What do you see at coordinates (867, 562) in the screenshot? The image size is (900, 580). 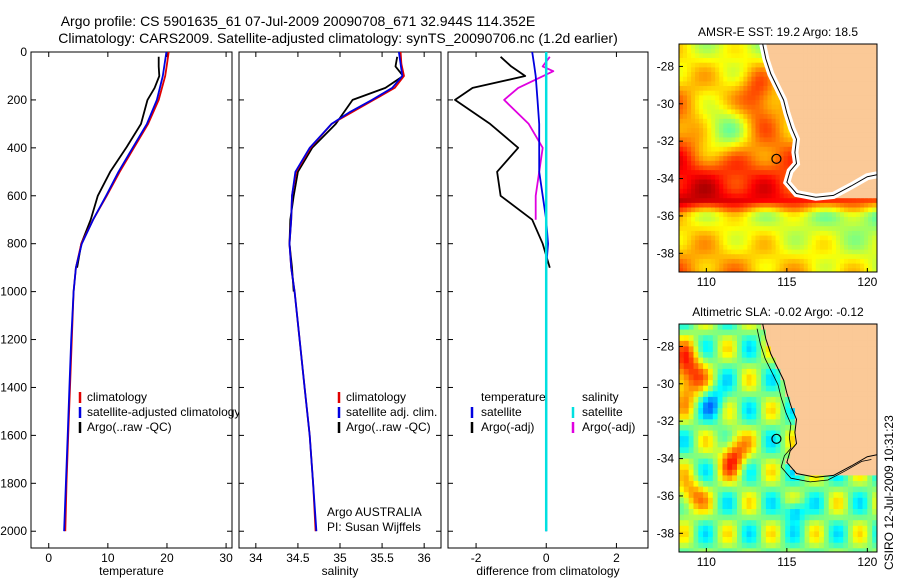 I see `x-tick-label: 120` at bounding box center [867, 562].